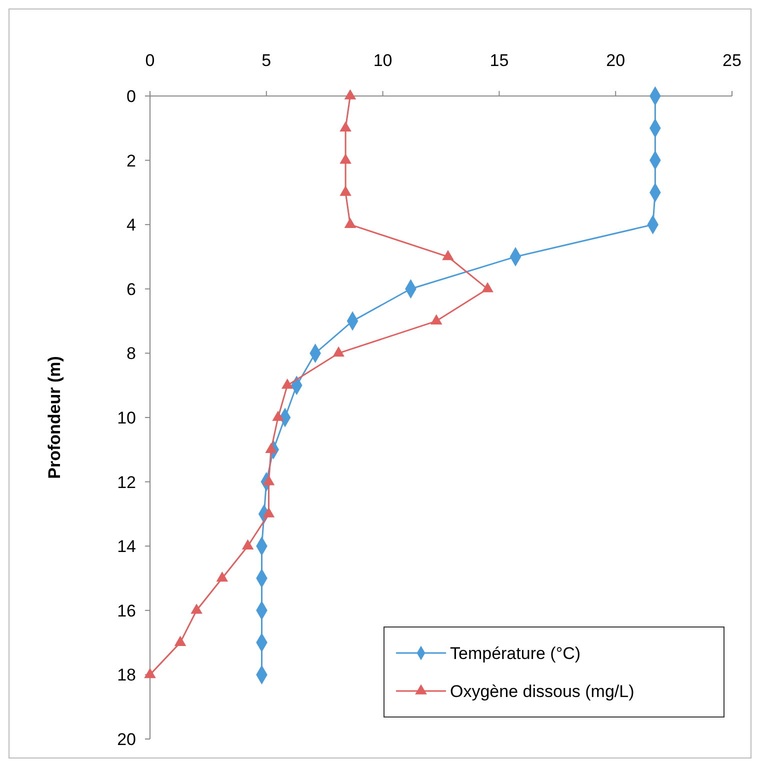 This screenshot has width=760, height=767. Describe the element at coordinates (126, 739) in the screenshot. I see `y-tick-label: 20` at that location.